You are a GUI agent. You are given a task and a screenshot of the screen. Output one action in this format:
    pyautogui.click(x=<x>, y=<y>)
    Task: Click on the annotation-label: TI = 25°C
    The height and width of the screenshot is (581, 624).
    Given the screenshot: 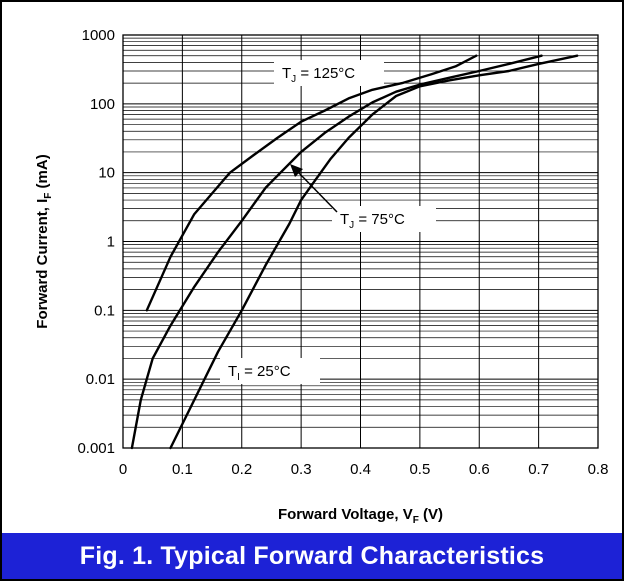 What is the action you would take?
    pyautogui.click(x=259, y=373)
    